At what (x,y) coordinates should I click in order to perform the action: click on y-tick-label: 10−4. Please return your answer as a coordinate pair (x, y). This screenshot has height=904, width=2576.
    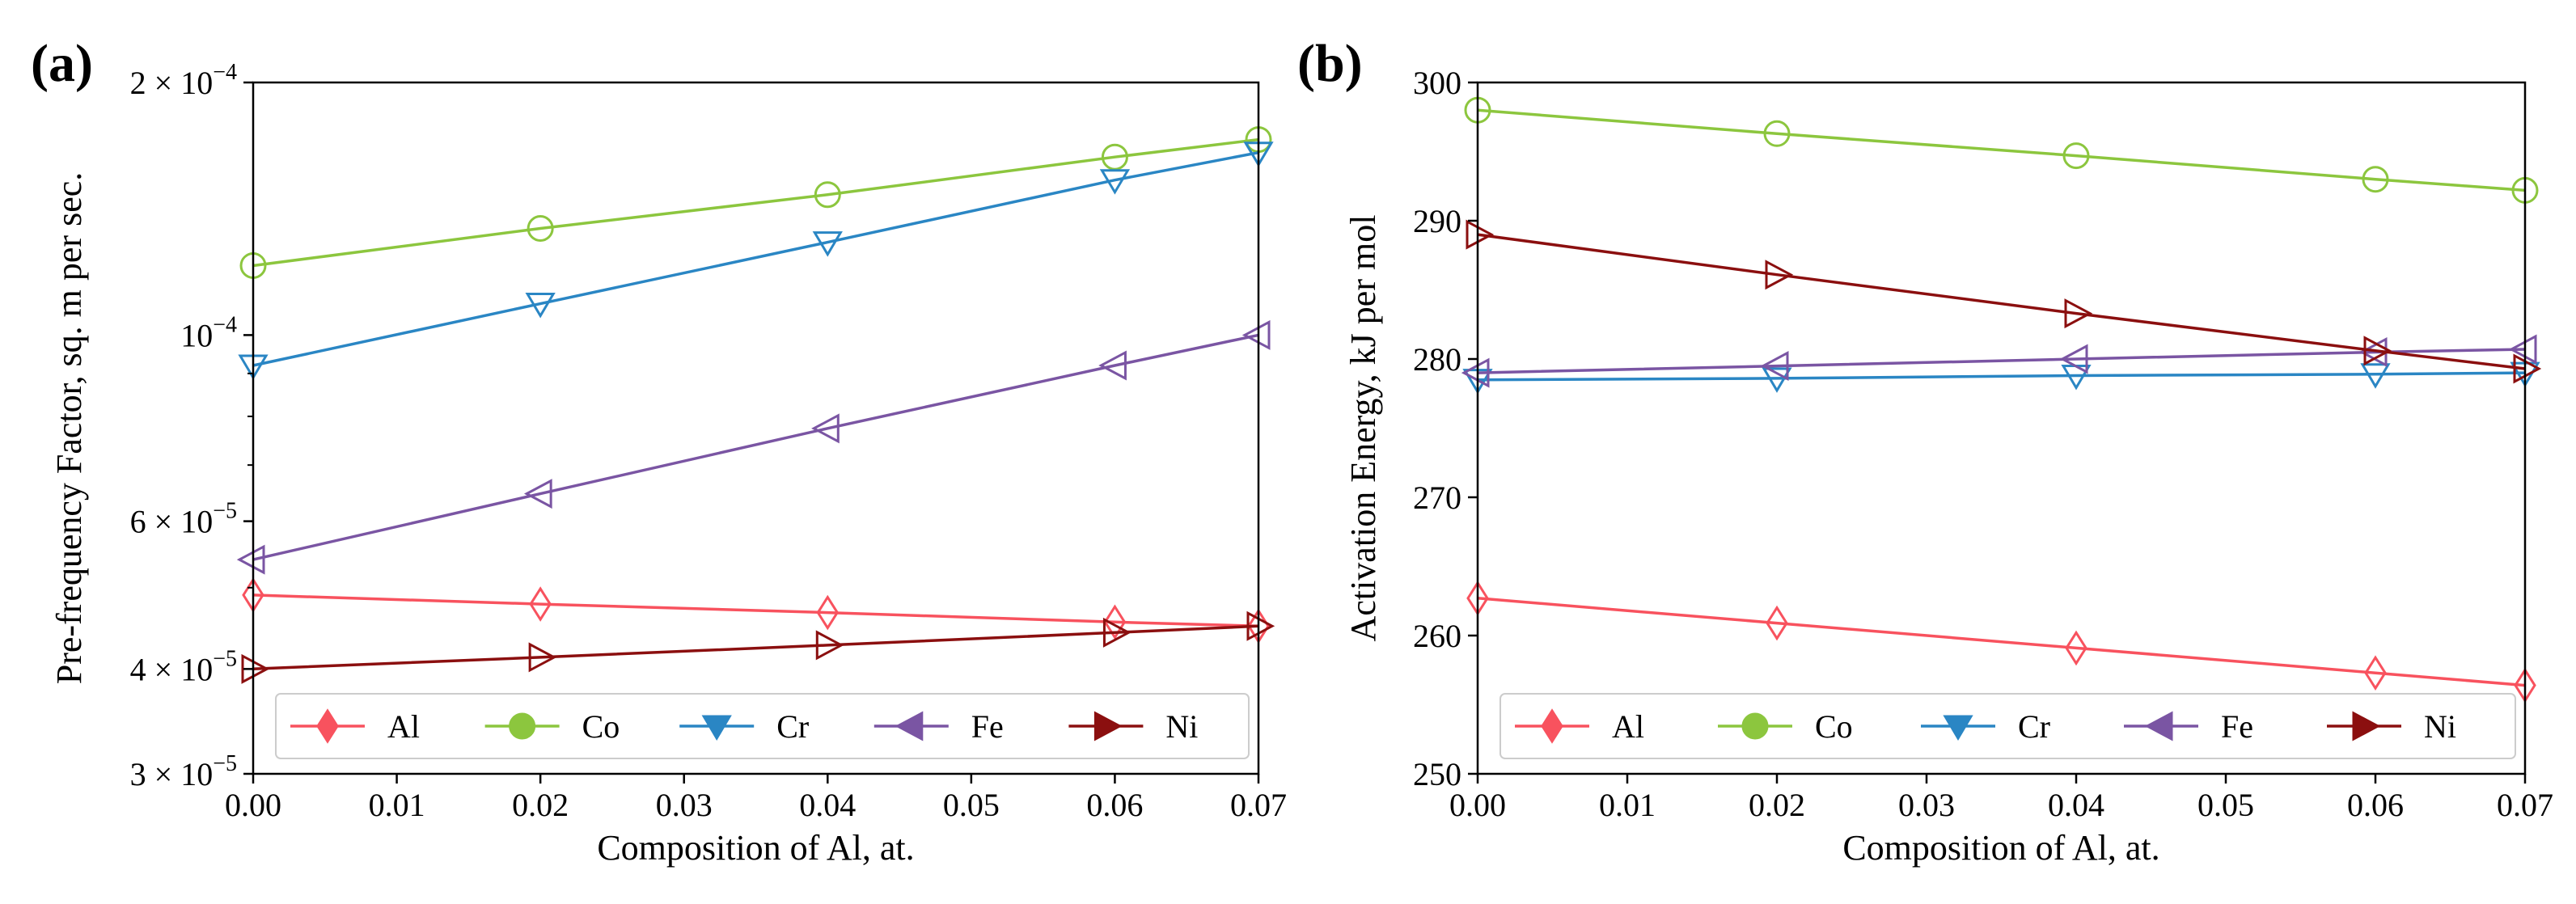
    Looking at the image, I should click on (209, 332).